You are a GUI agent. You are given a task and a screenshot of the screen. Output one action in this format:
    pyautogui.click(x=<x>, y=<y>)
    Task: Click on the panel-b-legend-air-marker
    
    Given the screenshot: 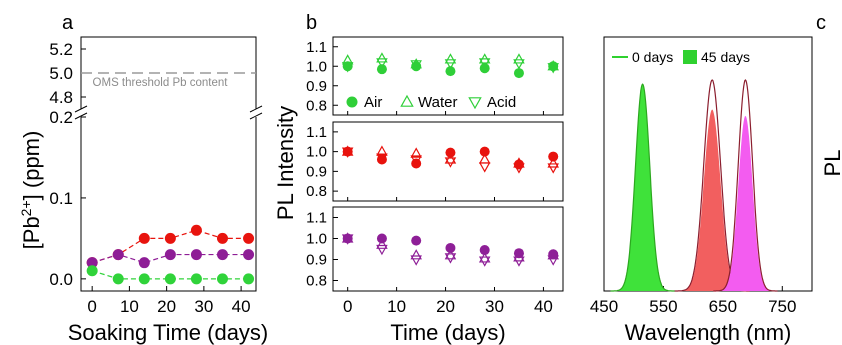 What is the action you would take?
    pyautogui.click(x=352, y=102)
    